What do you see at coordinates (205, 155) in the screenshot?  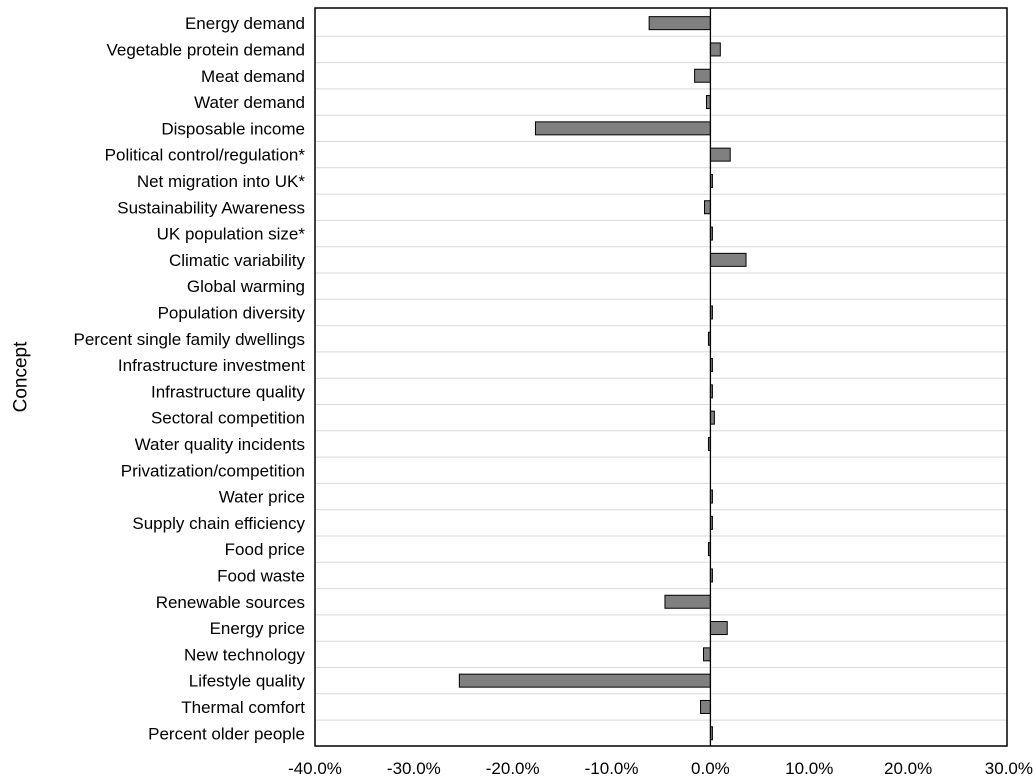 I see `category-label: Political control/regulation*` at bounding box center [205, 155].